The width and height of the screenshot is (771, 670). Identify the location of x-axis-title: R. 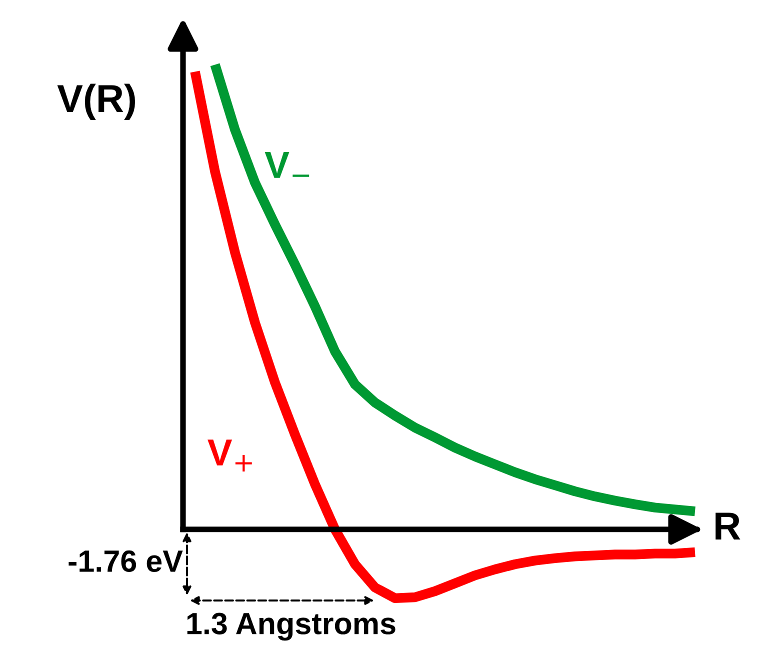
(728, 526).